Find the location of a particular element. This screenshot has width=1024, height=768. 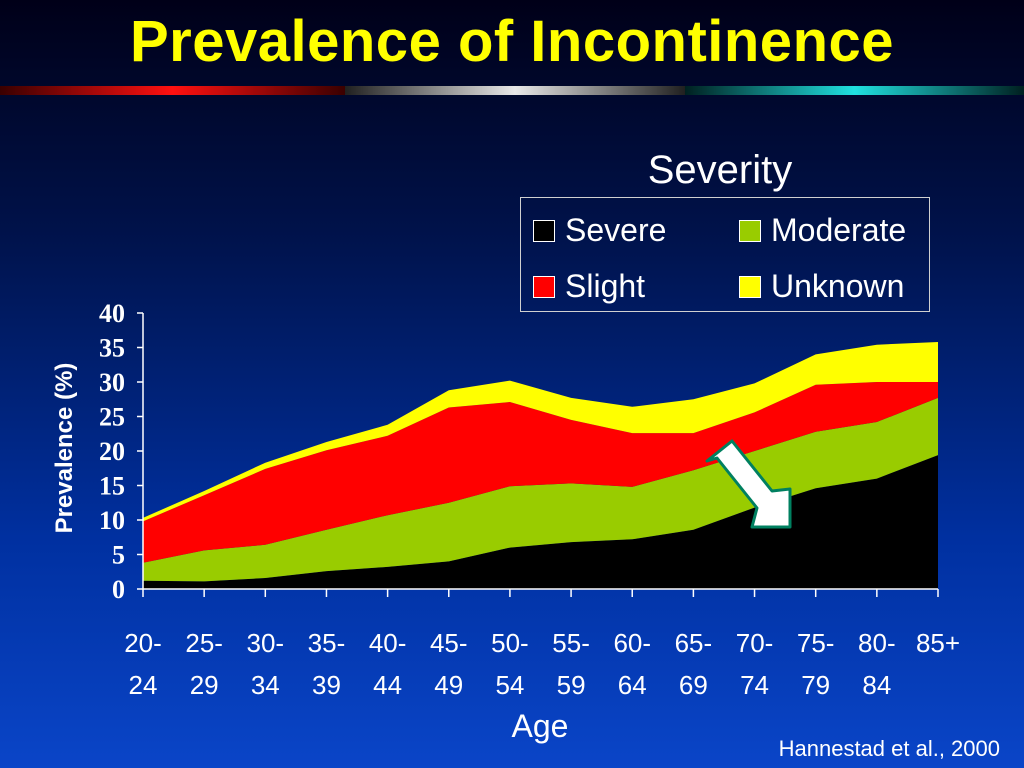

y-tick-label: 20 is located at coordinates (112, 451).